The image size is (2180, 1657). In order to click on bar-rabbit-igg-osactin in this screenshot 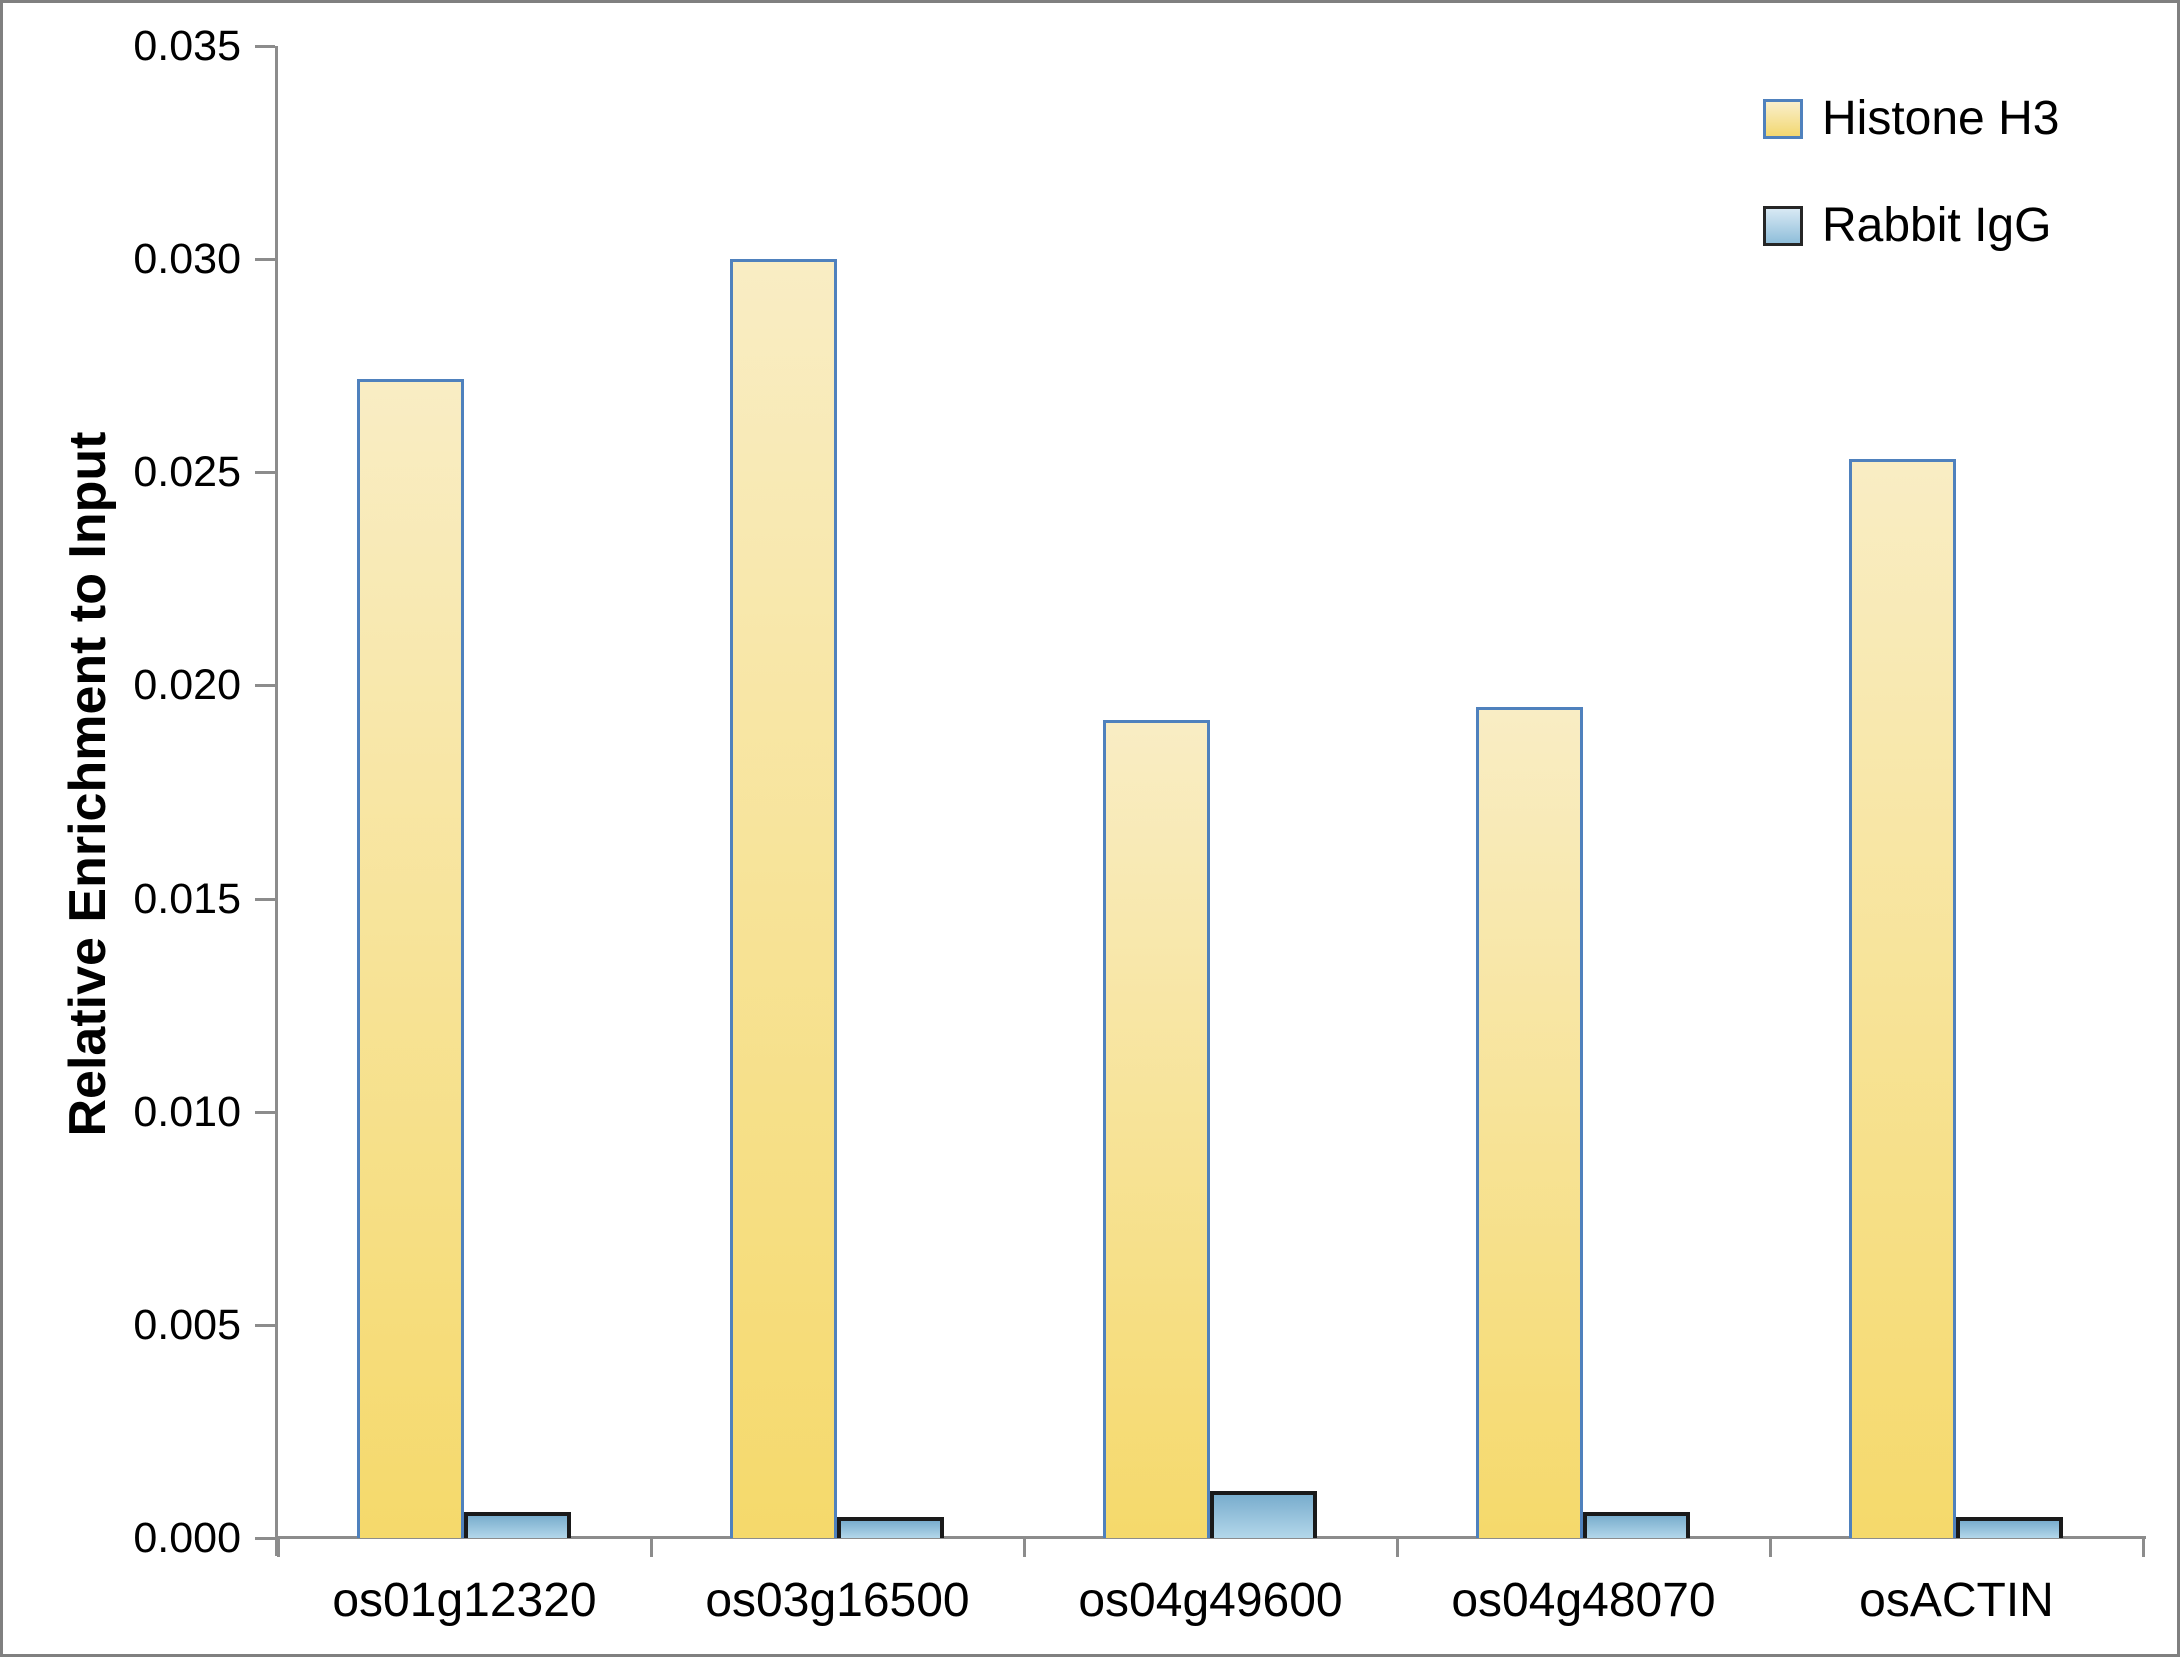, I will do `click(2009, 1527)`.